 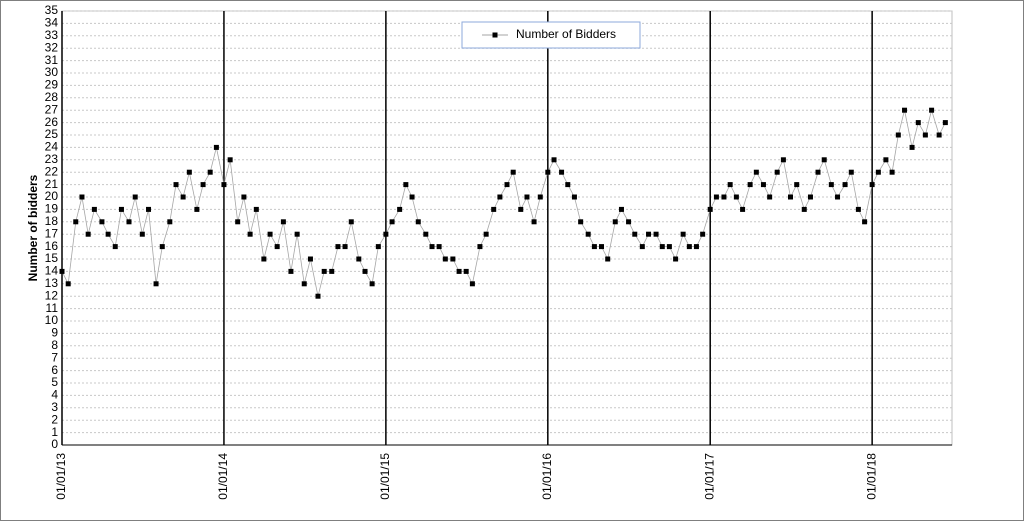 I want to click on y-tick-label: 7, so click(x=54, y=357).